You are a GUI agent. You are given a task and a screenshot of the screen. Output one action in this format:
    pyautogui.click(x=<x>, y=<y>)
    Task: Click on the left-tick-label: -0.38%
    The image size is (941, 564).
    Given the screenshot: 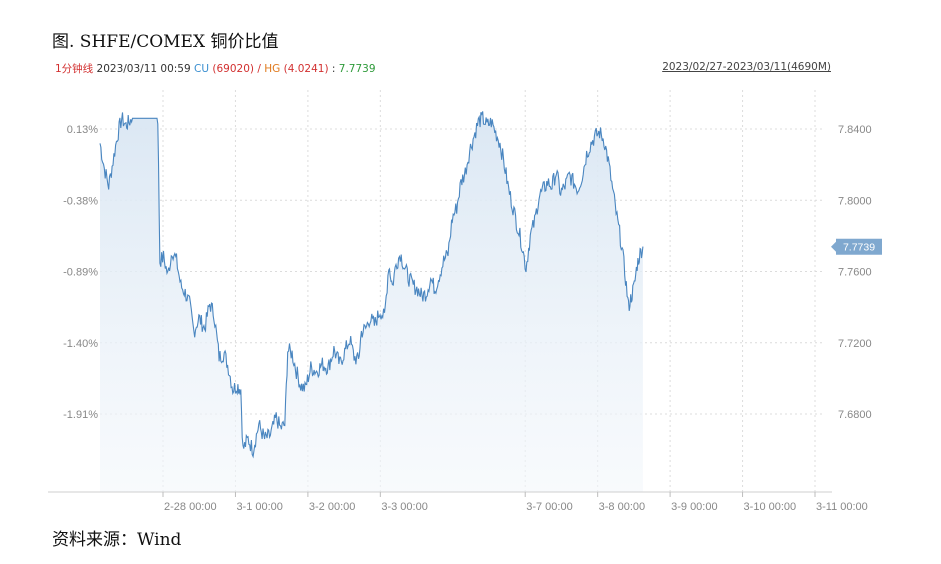 What is the action you would take?
    pyautogui.click(x=80, y=201)
    